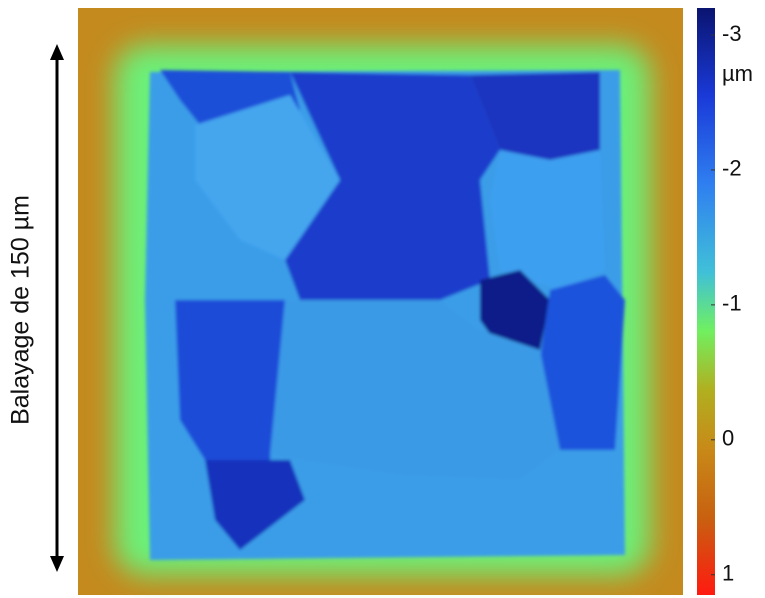  Describe the element at coordinates (732, 303) in the screenshot. I see `colorbar-tick-label: -1` at that location.